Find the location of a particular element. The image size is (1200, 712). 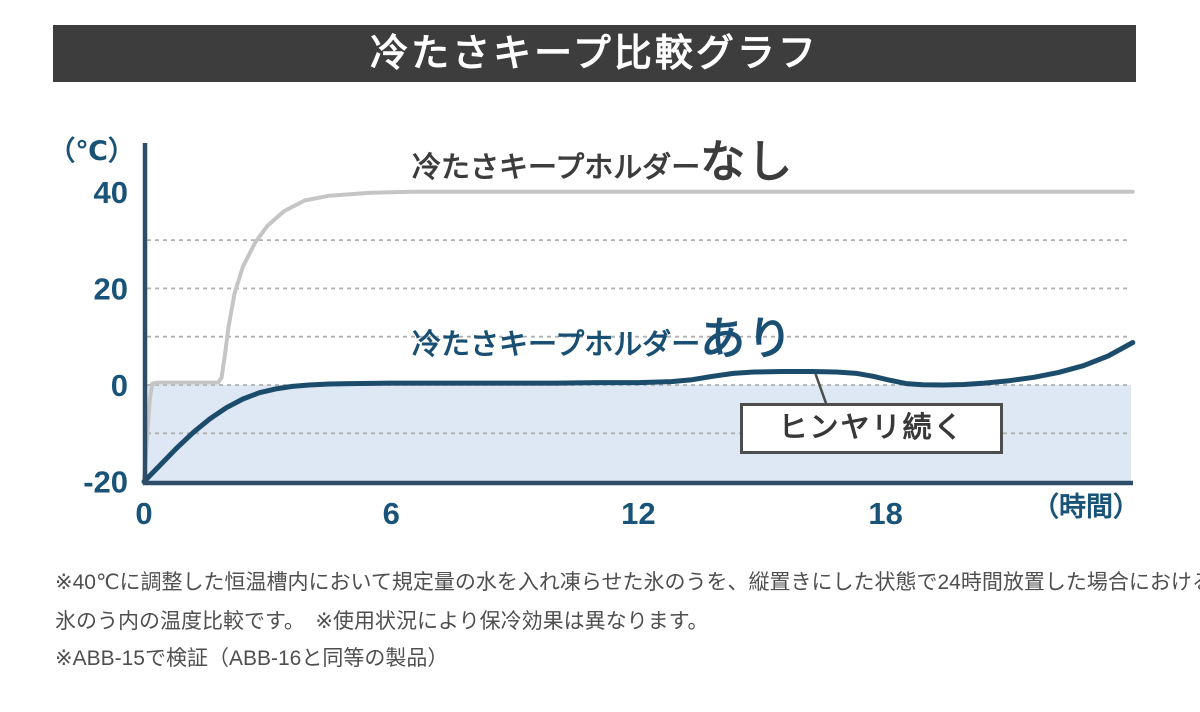

x-tick-label-18: 18 is located at coordinates (885, 513).